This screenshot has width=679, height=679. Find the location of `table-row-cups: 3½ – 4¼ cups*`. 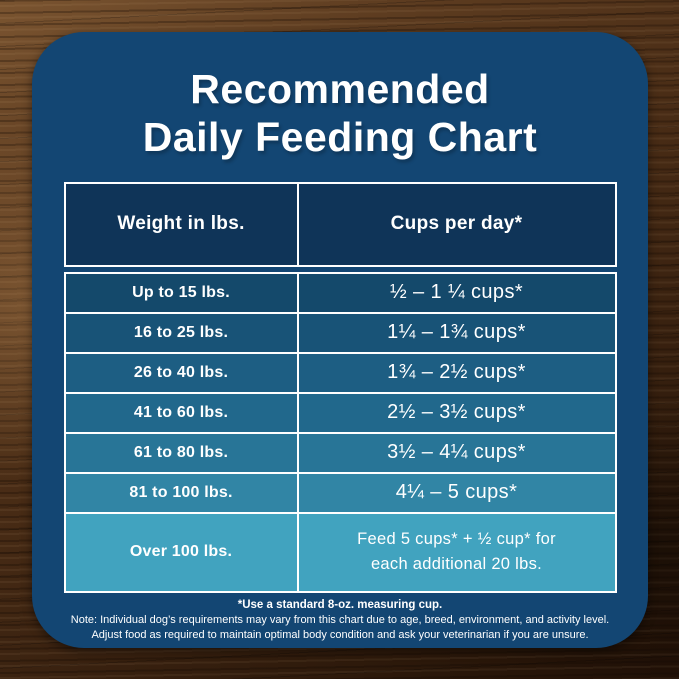

table-row-cups: 3½ – 4¼ cups* is located at coordinates (456, 452).